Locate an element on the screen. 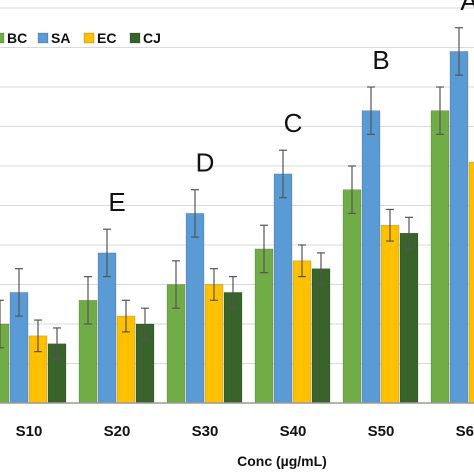  legend-label-cj: CJ is located at coordinates (152, 38).